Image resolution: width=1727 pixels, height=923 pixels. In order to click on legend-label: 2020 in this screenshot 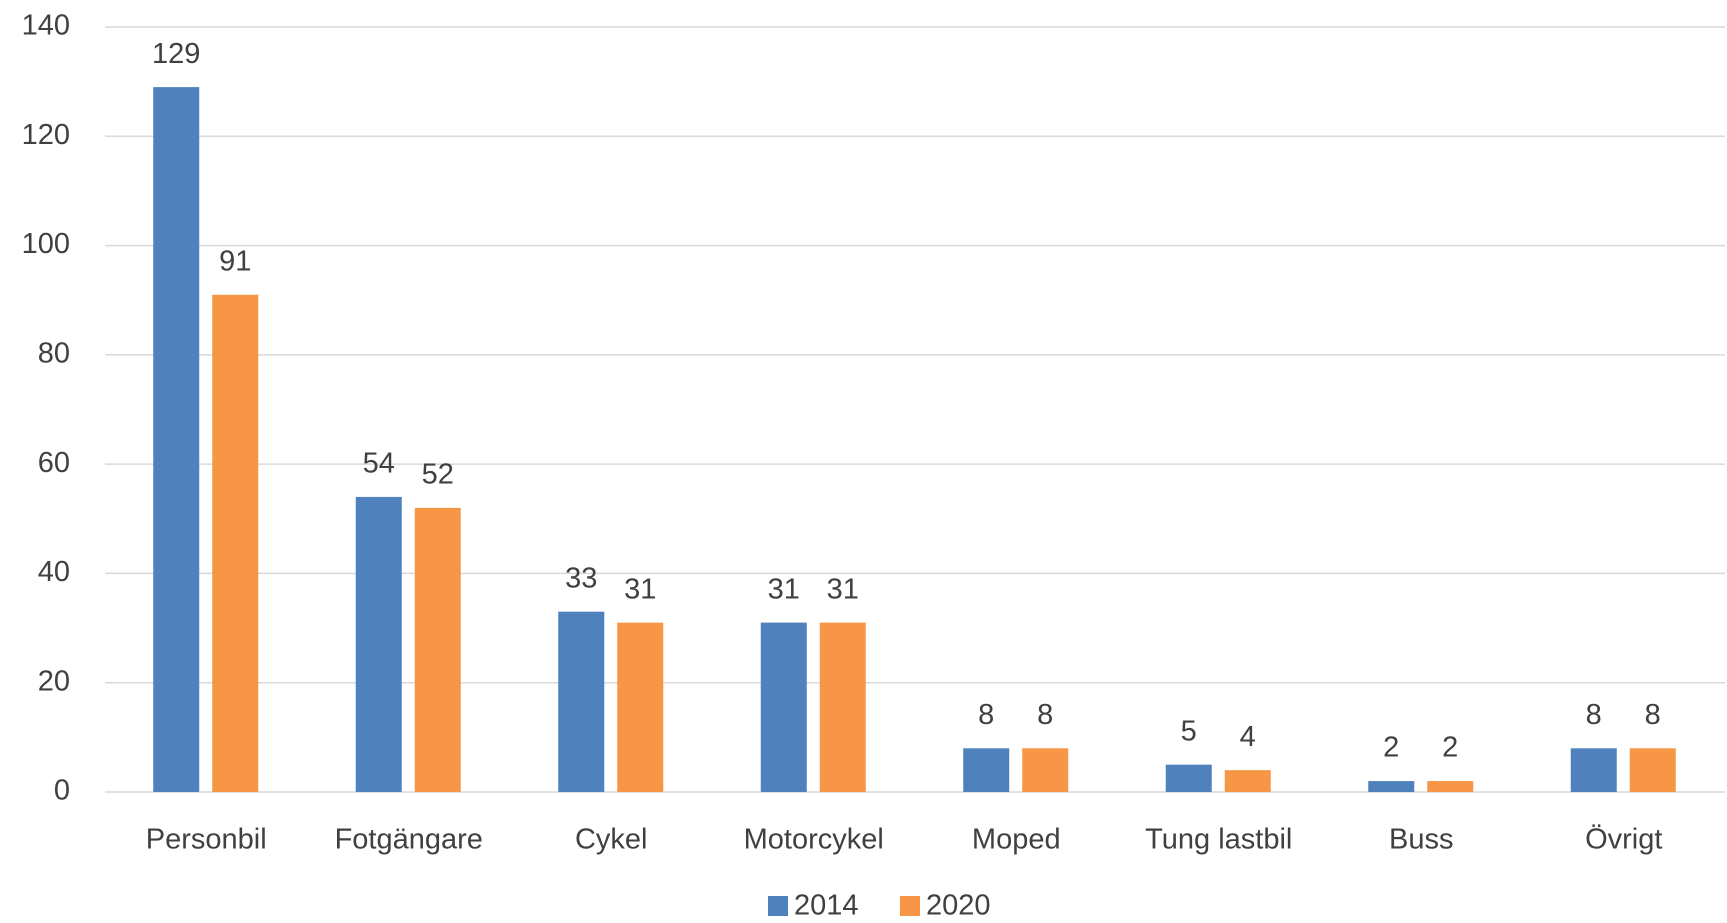, I will do `click(958, 906)`.